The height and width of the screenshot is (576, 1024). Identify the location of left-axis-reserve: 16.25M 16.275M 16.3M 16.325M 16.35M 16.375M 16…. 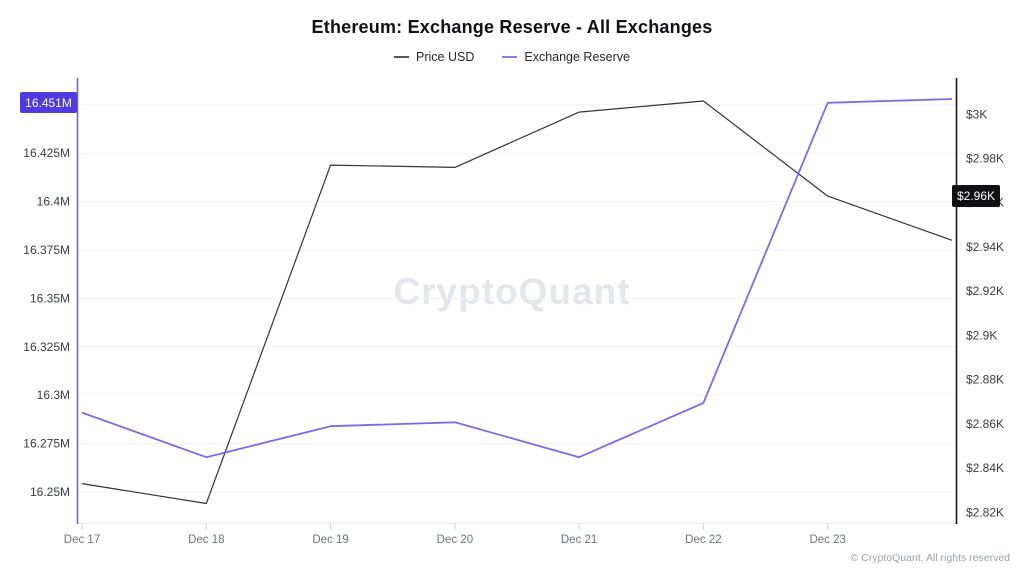
(51, 301).